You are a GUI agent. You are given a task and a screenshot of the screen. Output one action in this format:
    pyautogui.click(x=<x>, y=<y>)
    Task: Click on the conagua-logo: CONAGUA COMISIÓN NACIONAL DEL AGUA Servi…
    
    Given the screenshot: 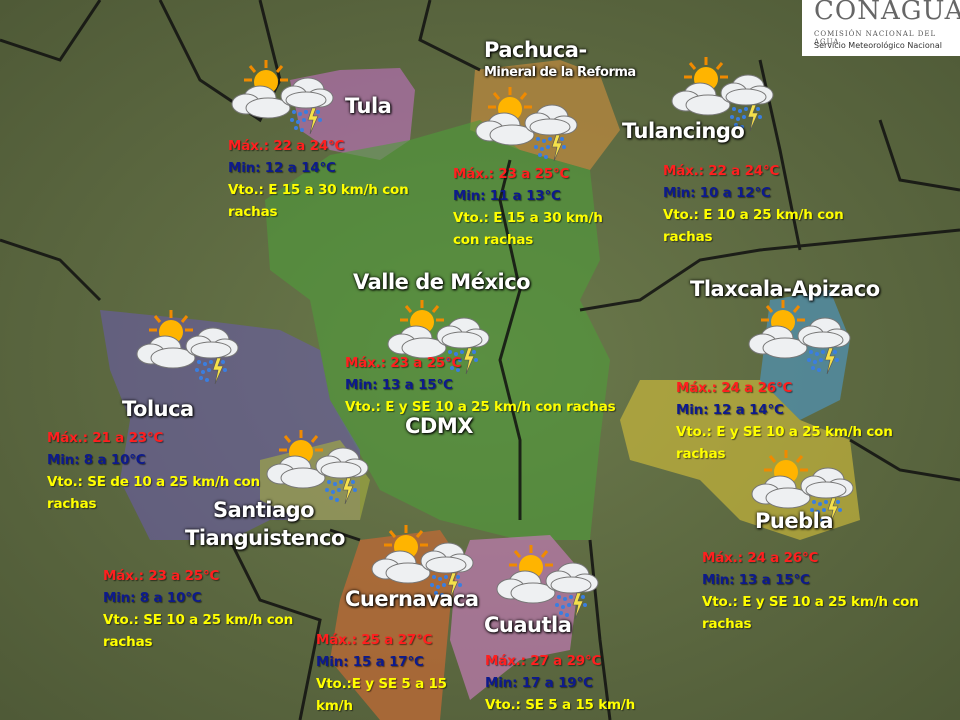 What is the action you would take?
    pyautogui.click(x=881, y=28)
    